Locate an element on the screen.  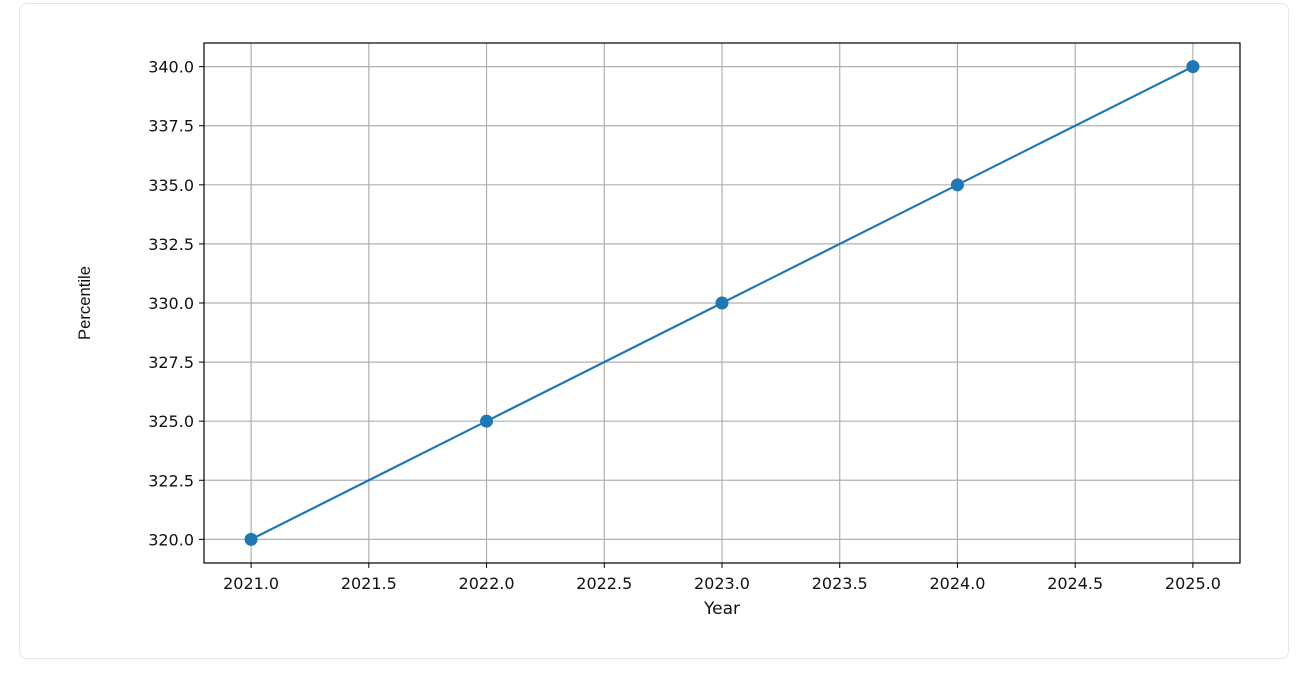
y-tick-label: 335.0 is located at coordinates (171, 185).